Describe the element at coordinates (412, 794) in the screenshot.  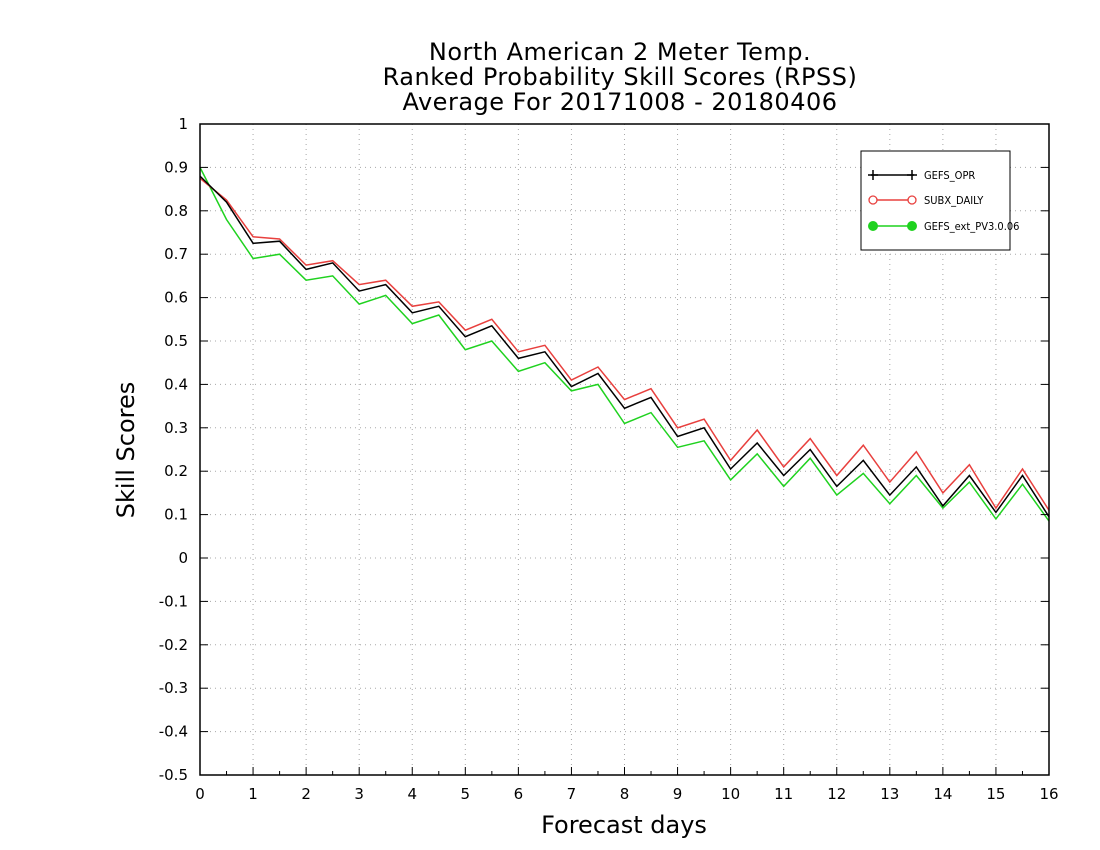
I see `x-tick-label: 4` at that location.